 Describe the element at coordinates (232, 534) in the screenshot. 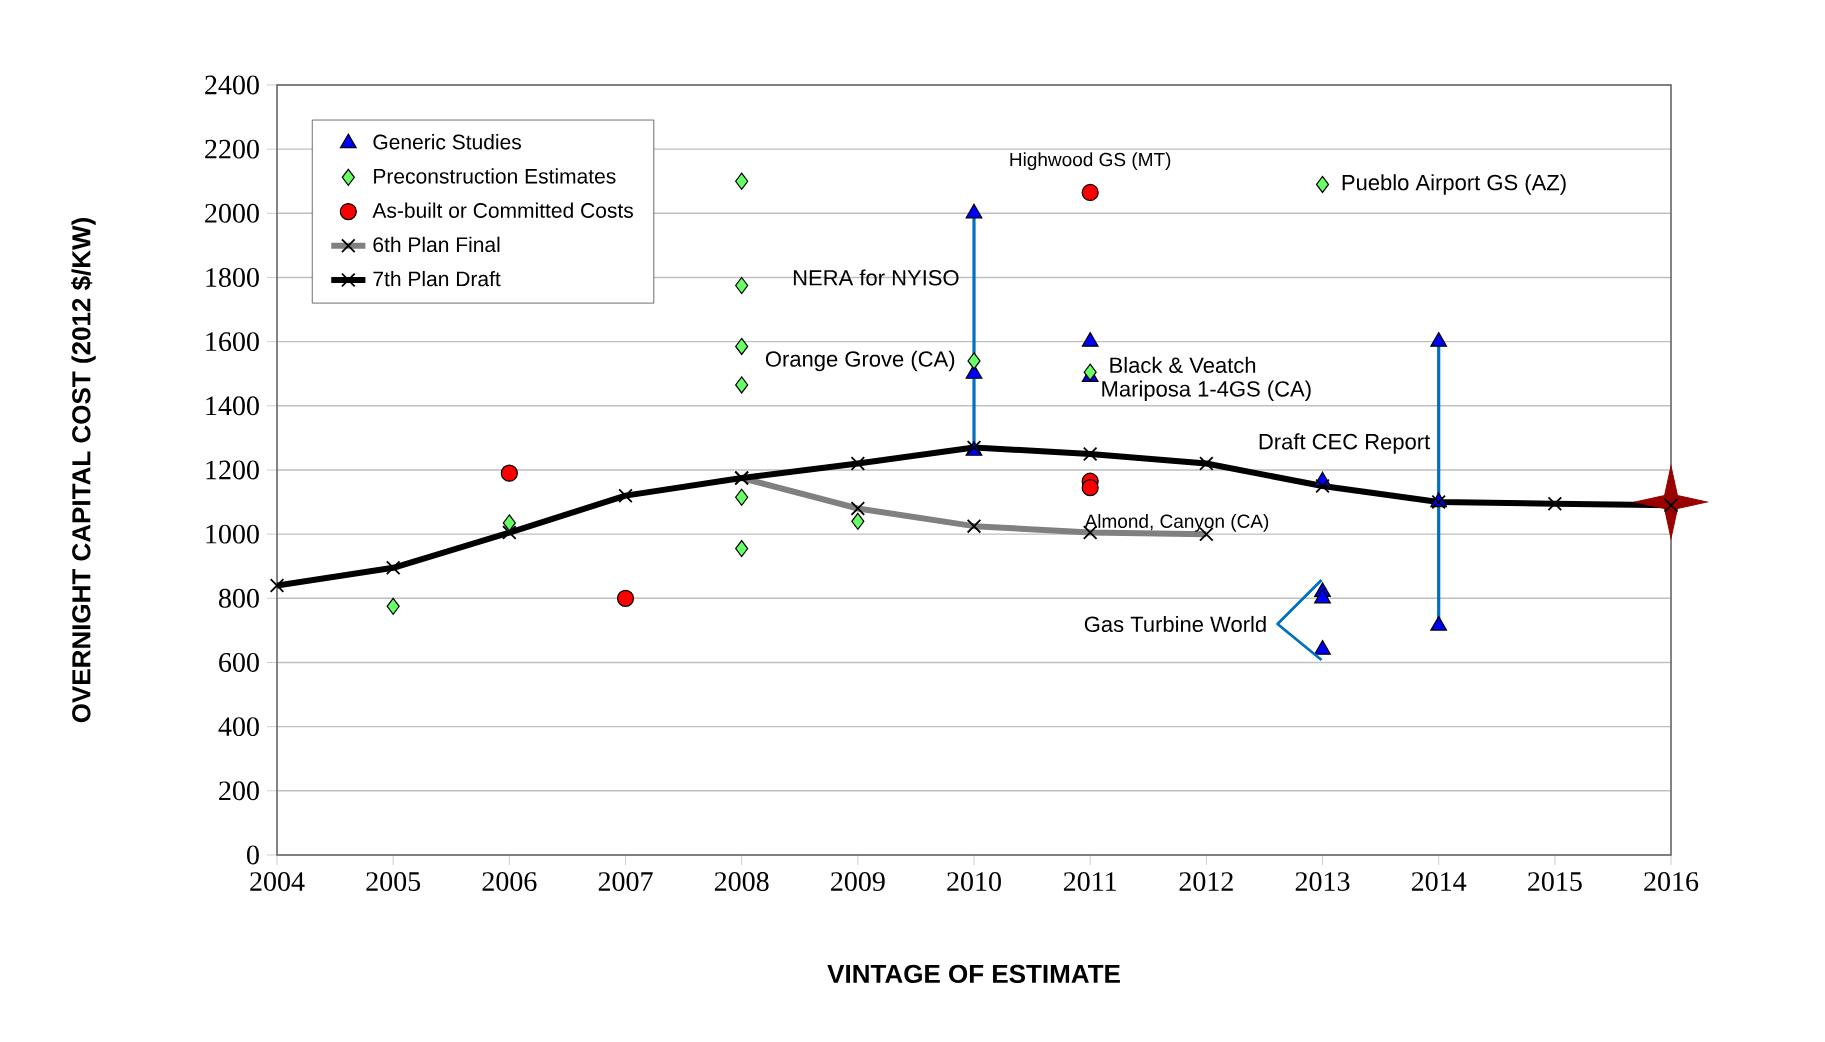

I see `y-tick-label: 1000` at that location.